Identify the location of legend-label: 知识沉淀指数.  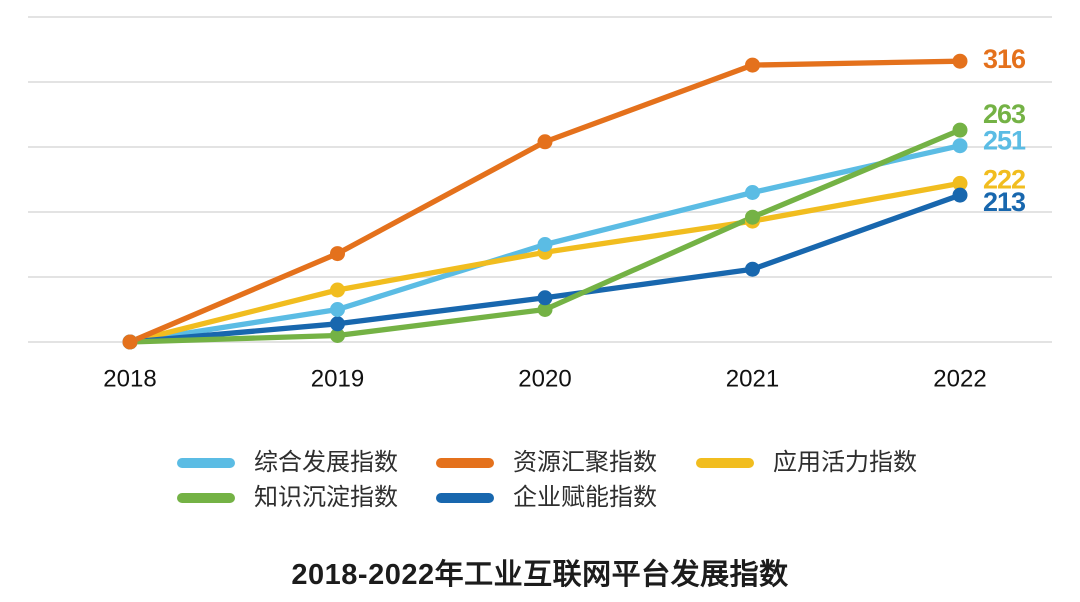
(326, 497).